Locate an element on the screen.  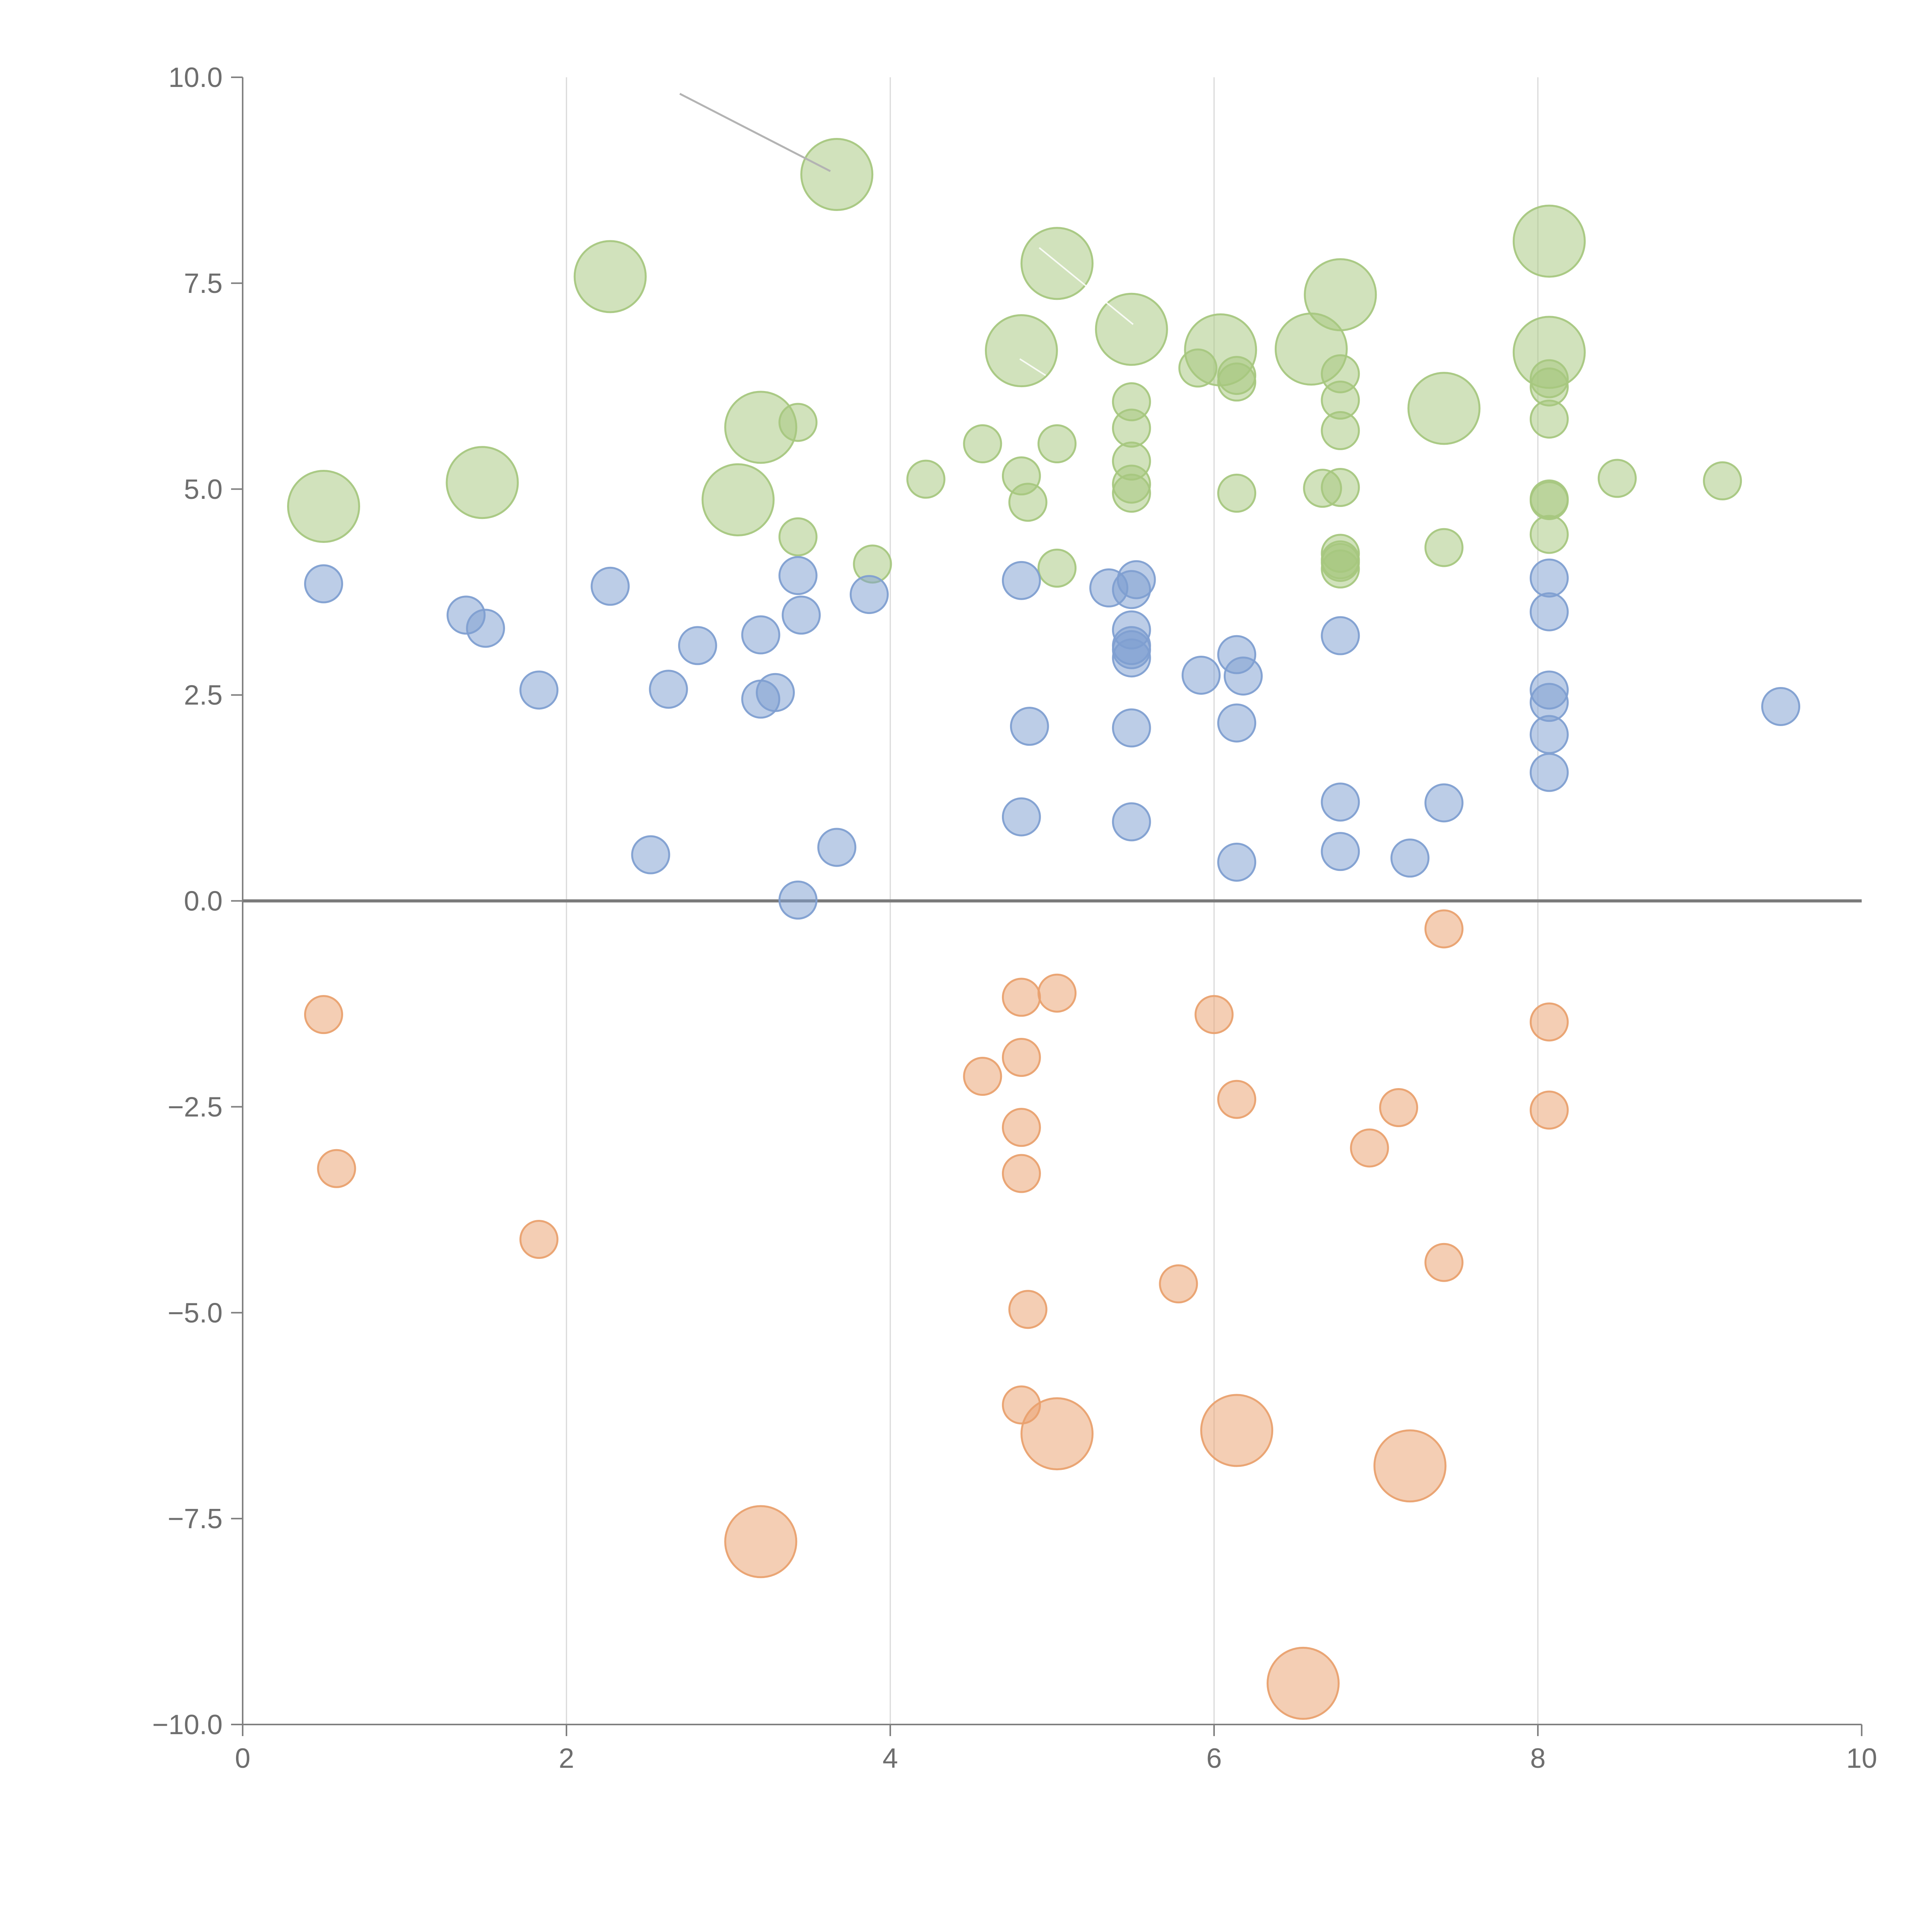
x-tick-label: 10 is located at coordinates (1862, 1758).